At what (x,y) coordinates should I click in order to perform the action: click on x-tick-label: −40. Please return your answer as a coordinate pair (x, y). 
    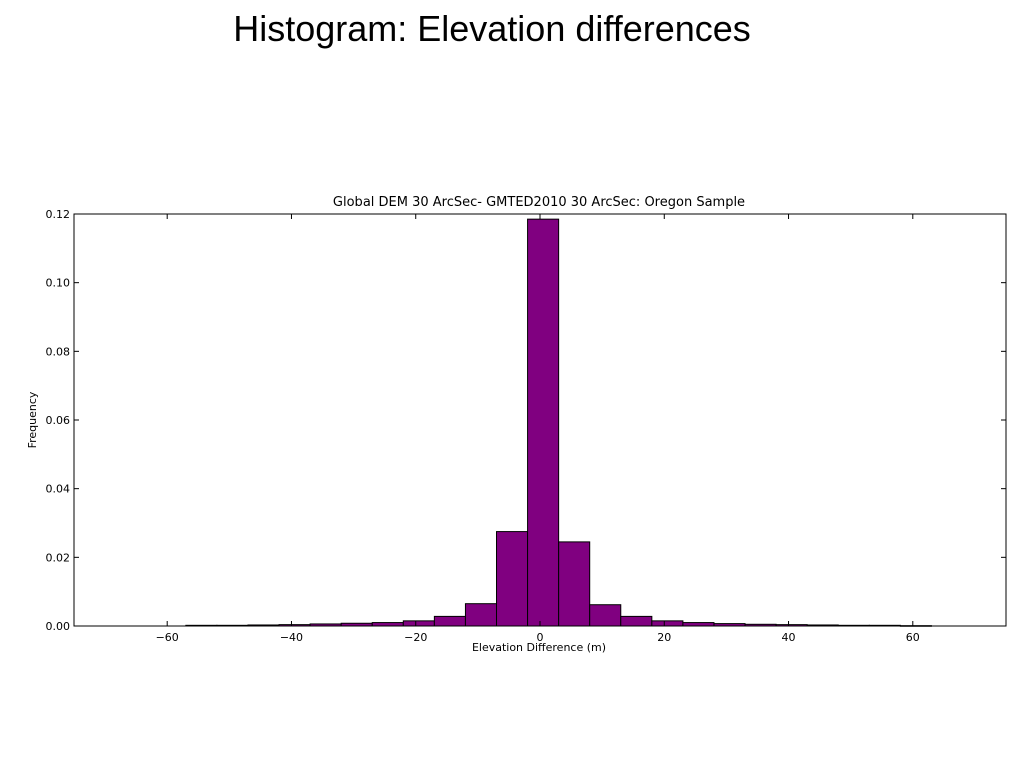
    Looking at the image, I should click on (291, 637).